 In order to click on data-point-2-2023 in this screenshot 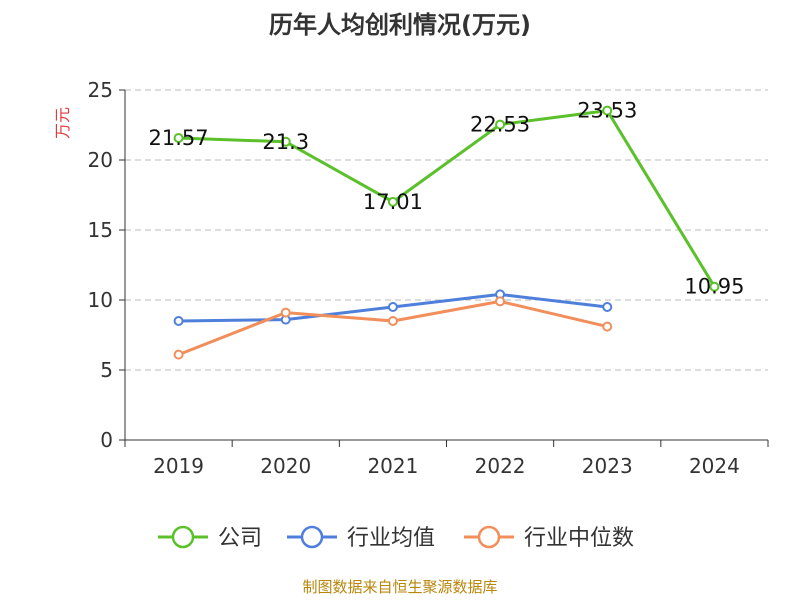, I will do `click(607, 326)`.